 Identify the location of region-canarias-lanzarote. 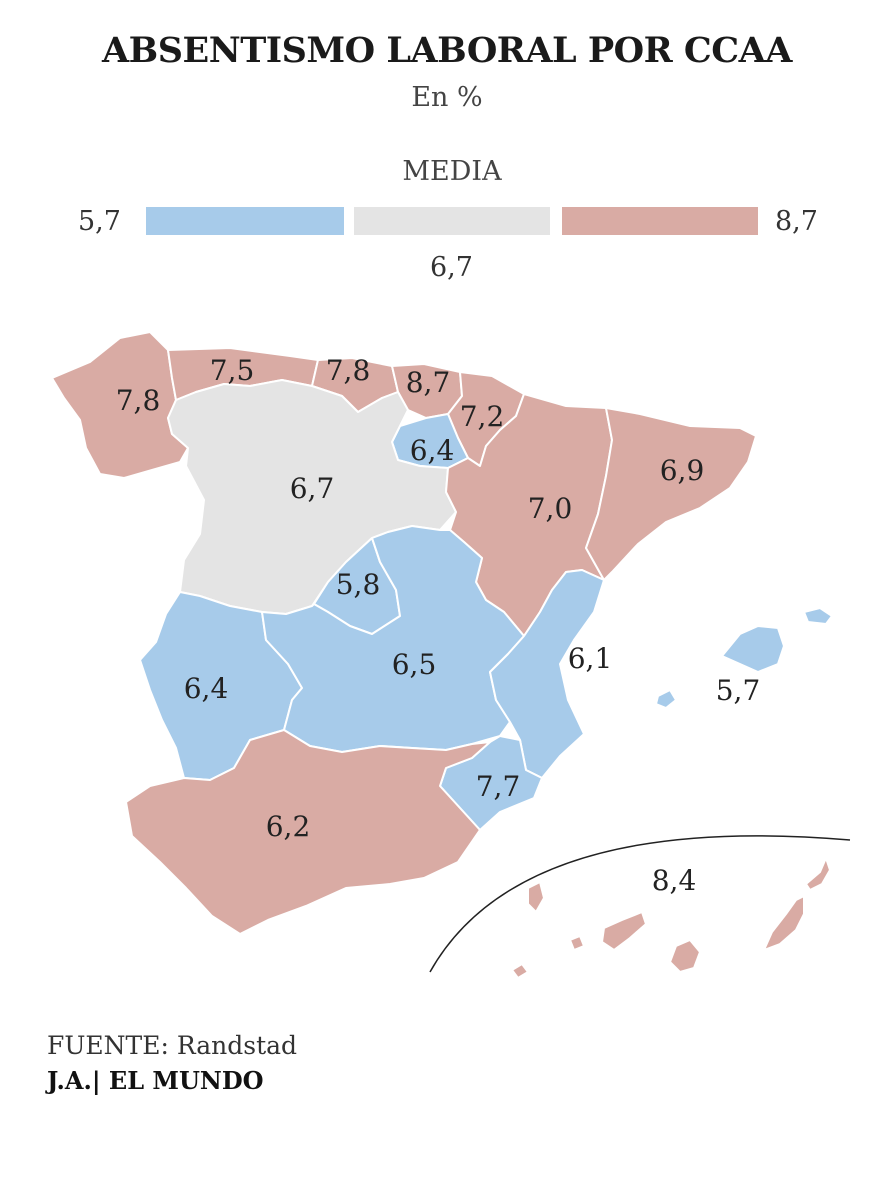
(818, 874).